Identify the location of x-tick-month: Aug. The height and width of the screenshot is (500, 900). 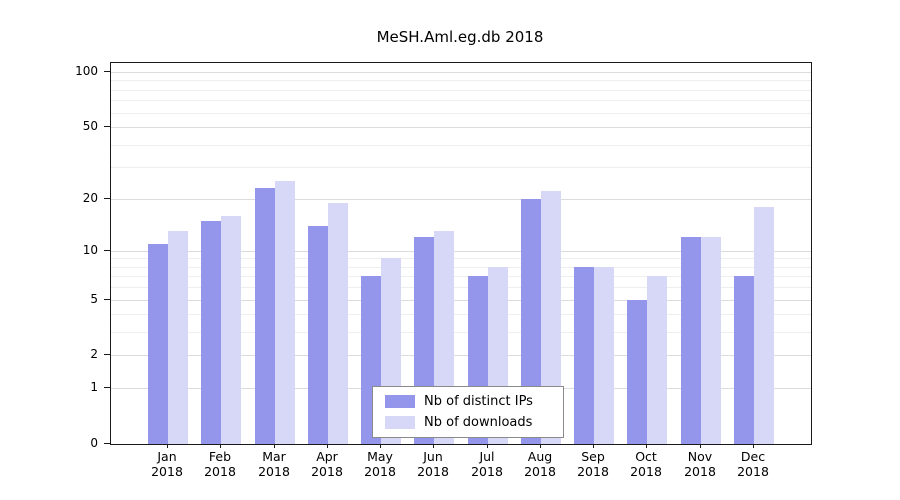
(540, 456).